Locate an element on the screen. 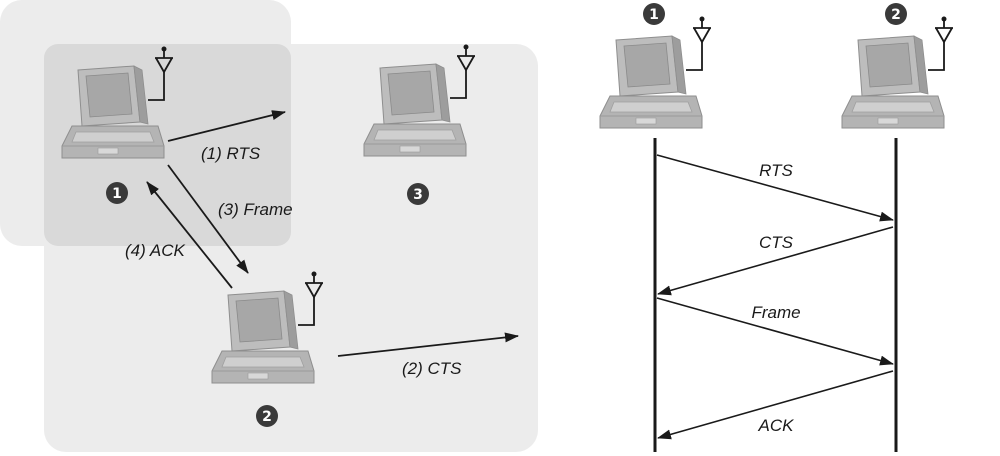 This screenshot has height=456, width=1000. station-badge-seq-1: 1 is located at coordinates (654, 14).